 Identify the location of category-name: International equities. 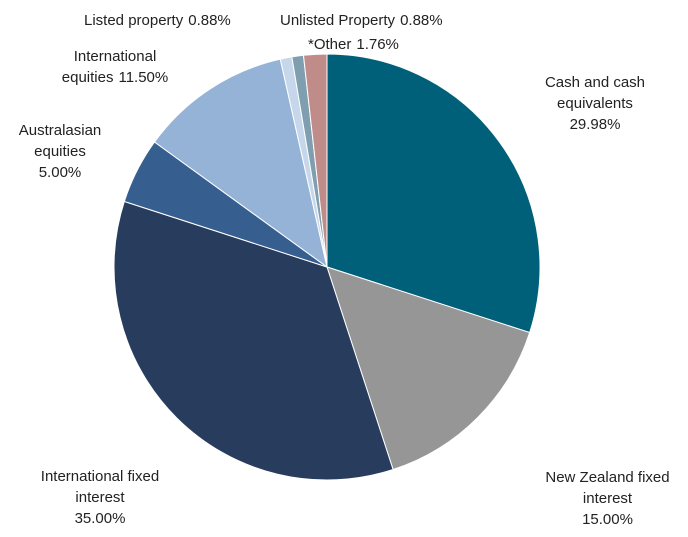
(109, 67).